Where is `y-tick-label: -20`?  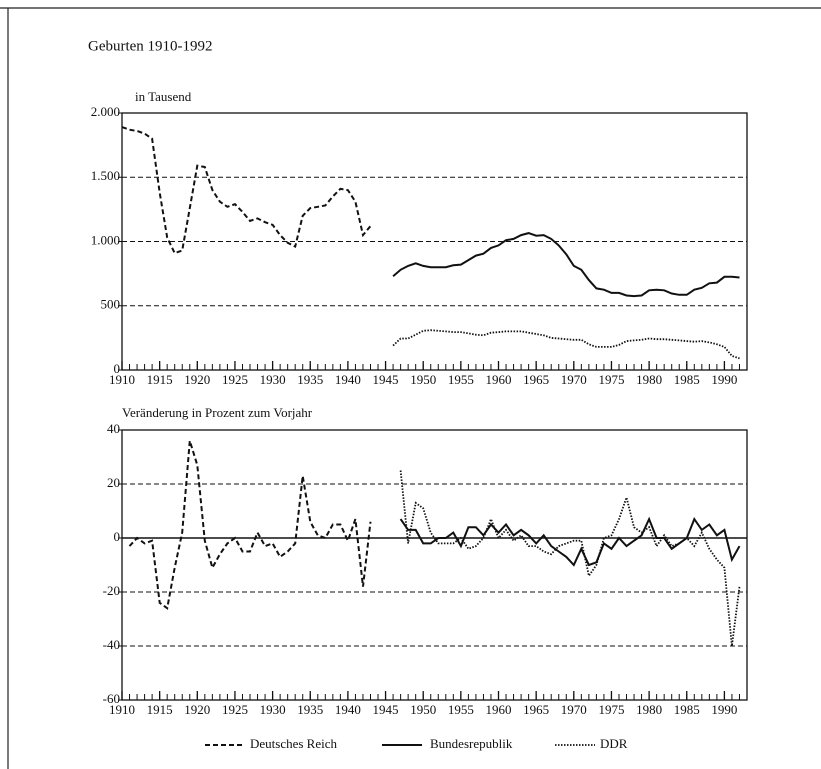 y-tick-label: -20 is located at coordinates (111, 590).